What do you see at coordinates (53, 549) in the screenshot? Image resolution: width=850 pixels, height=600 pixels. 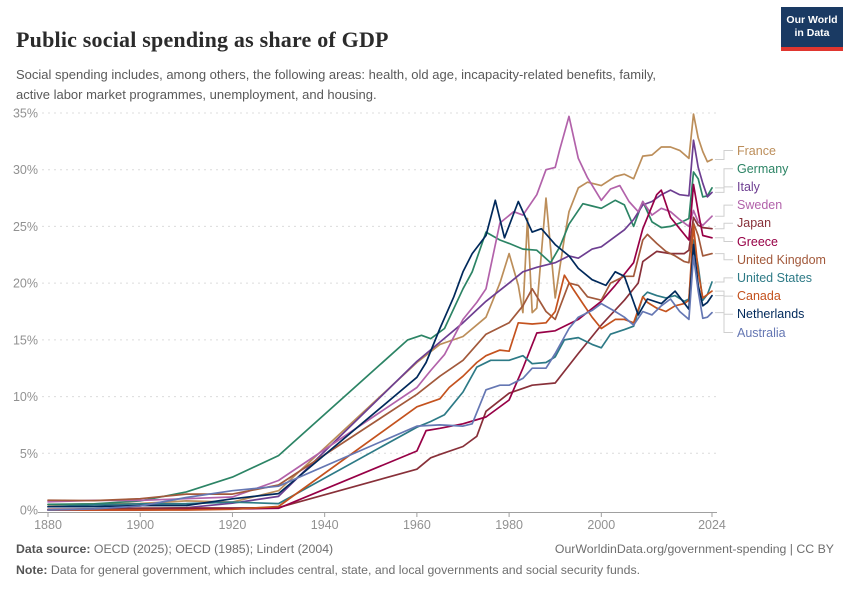 I see `data-source-label: Data source:` at bounding box center [53, 549].